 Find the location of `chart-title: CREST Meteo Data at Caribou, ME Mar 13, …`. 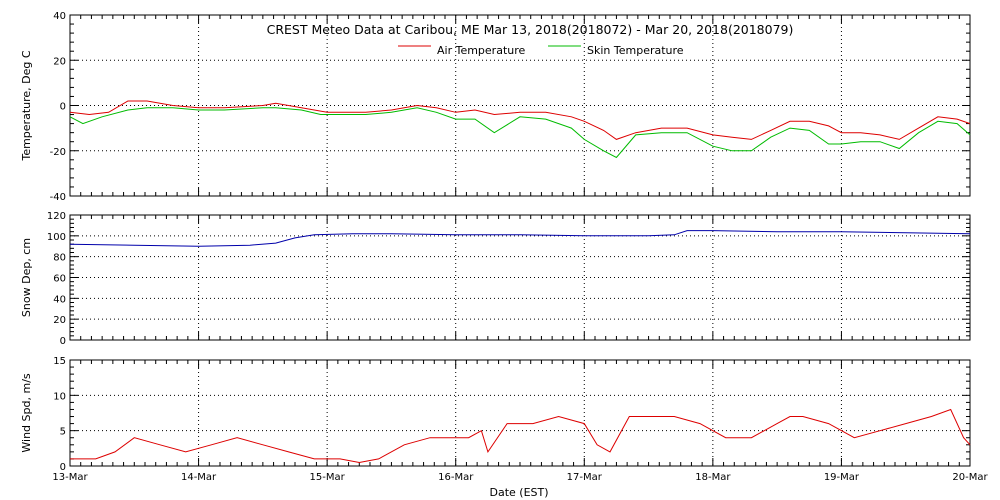

chart-title: CREST Meteo Data at Caribou, ME Mar 13, … is located at coordinates (530, 29).